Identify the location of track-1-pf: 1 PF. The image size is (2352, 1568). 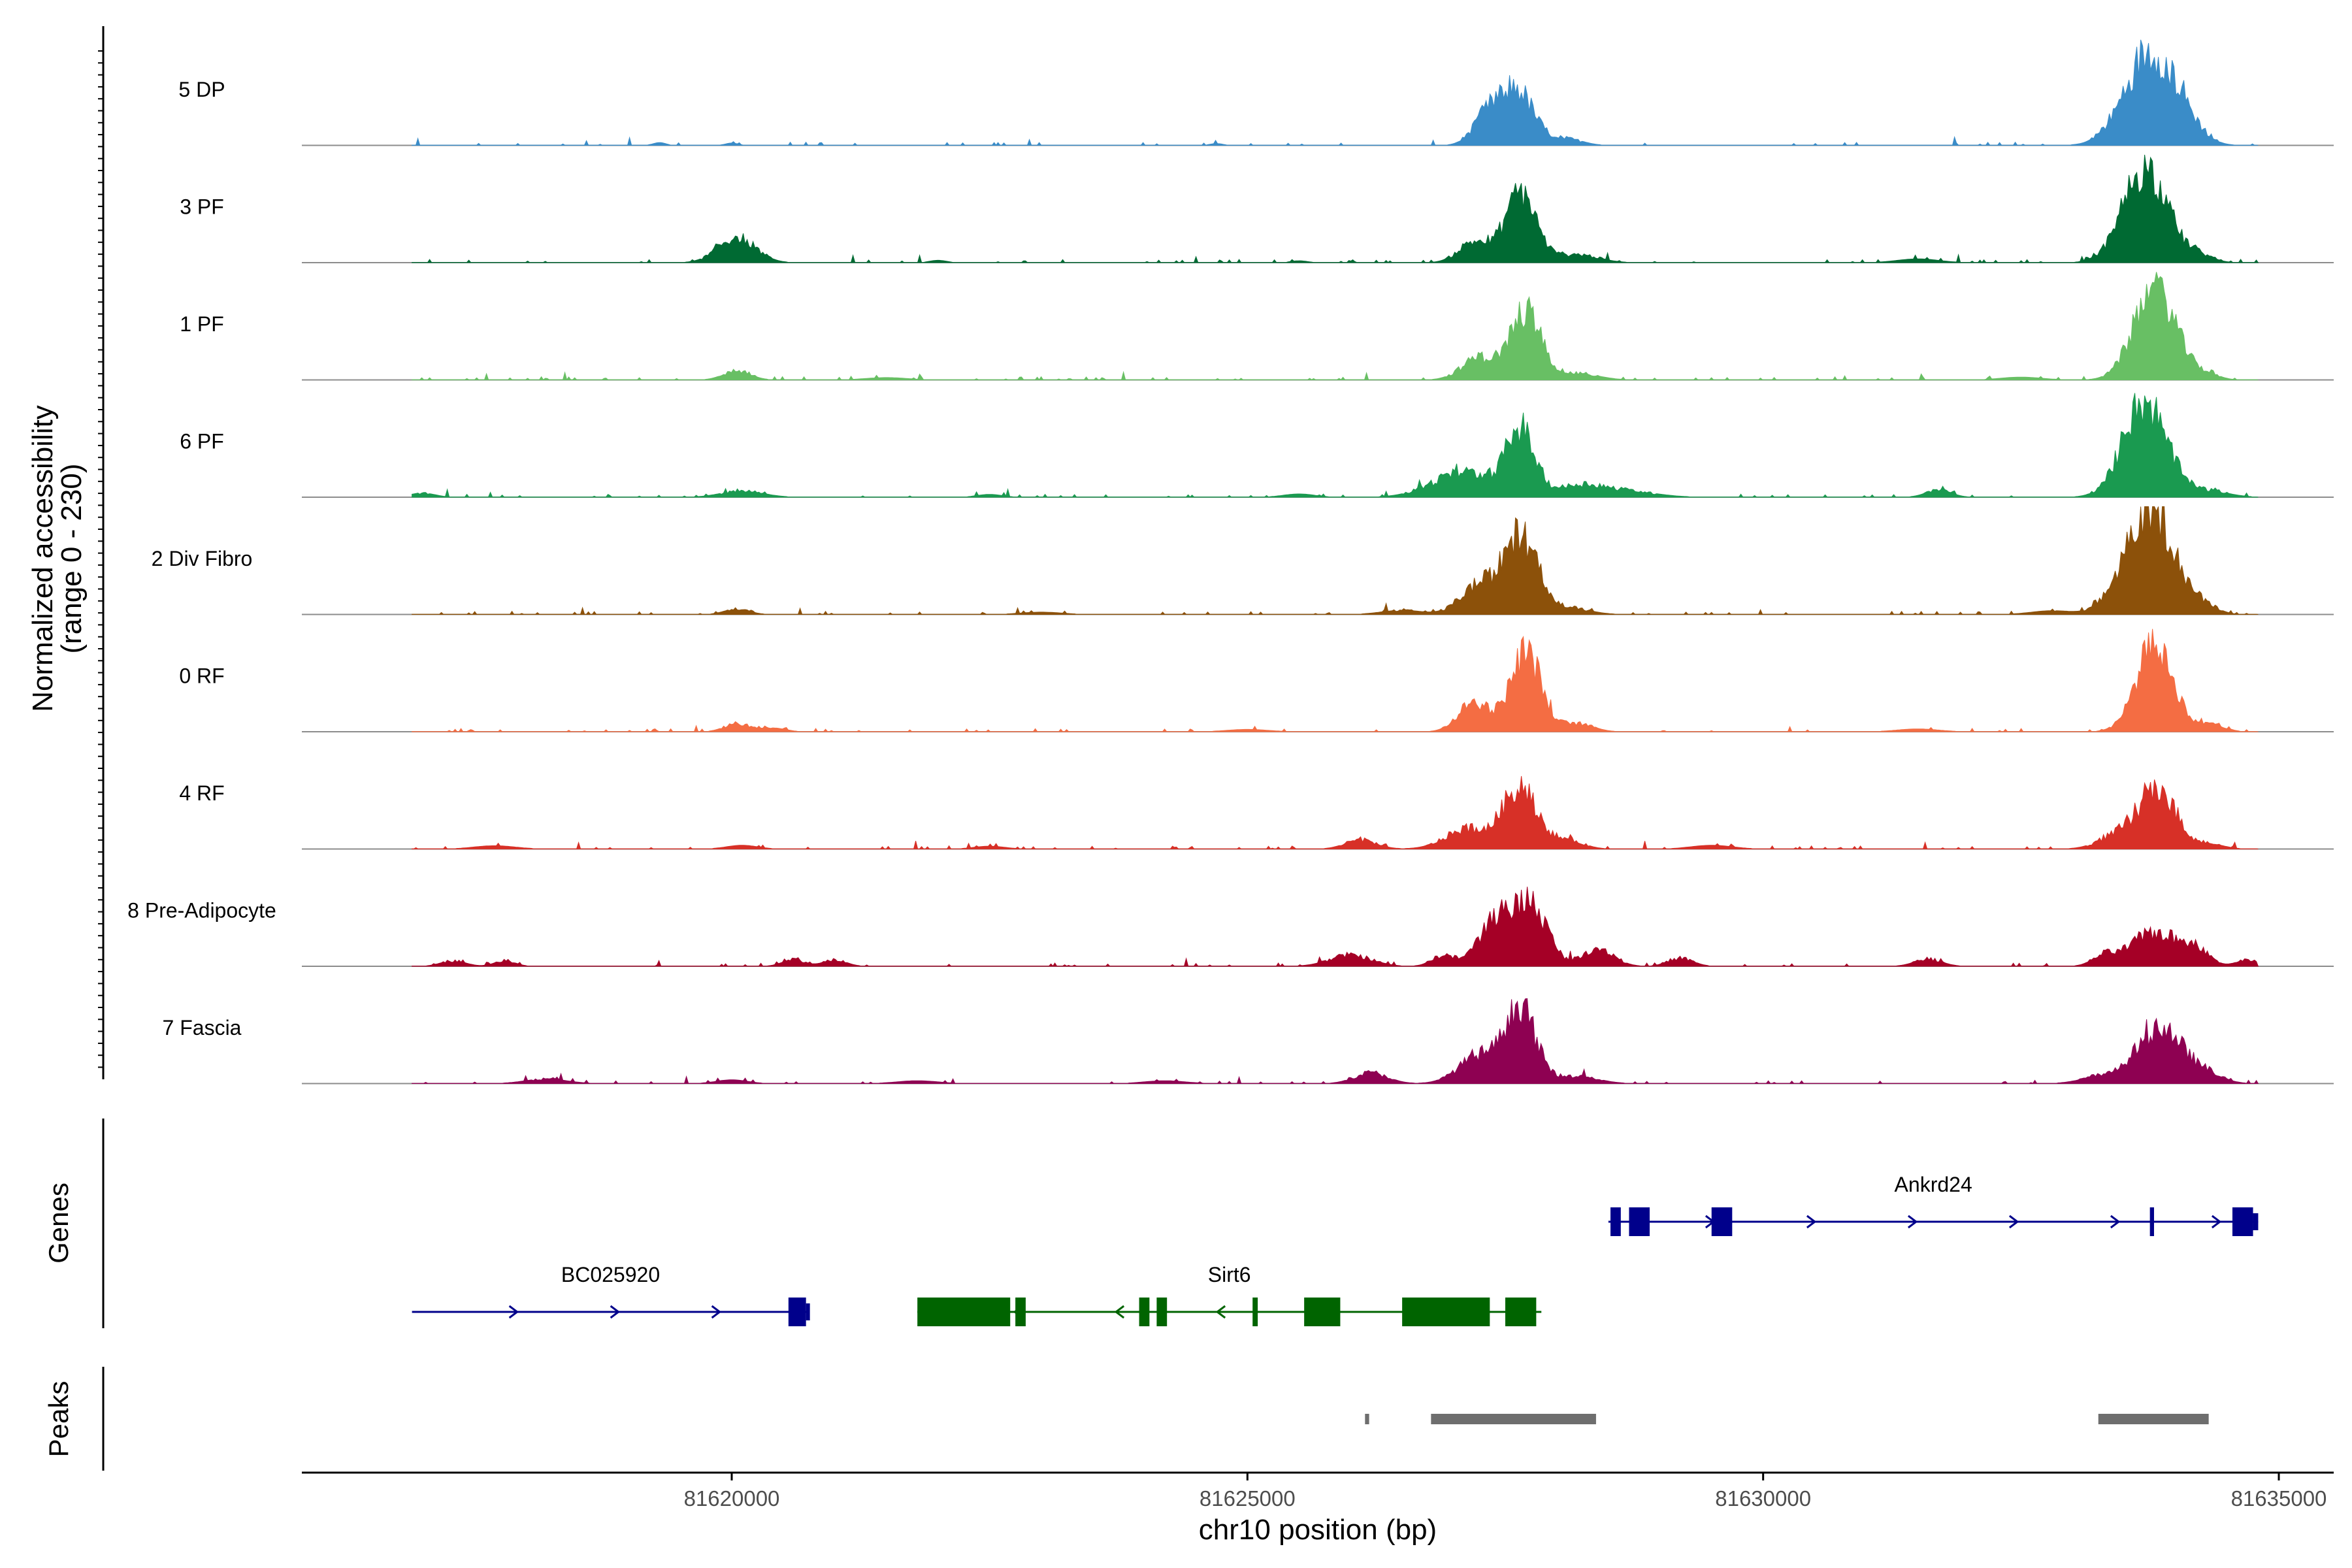
(1257, 326).